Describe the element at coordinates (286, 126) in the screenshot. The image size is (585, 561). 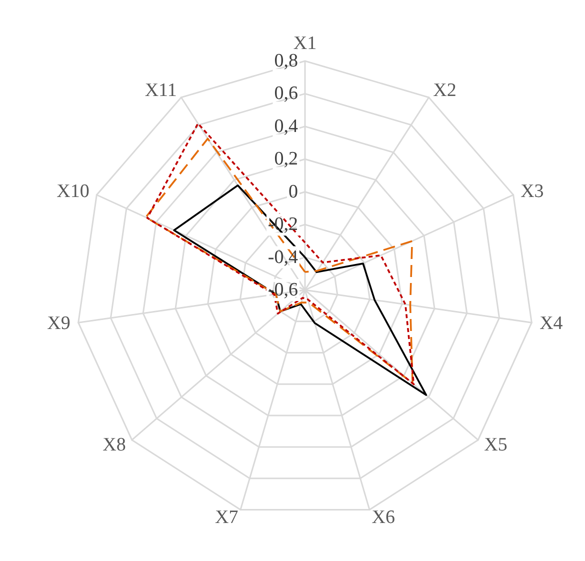
I see `y-tick-label: 0,4` at that location.